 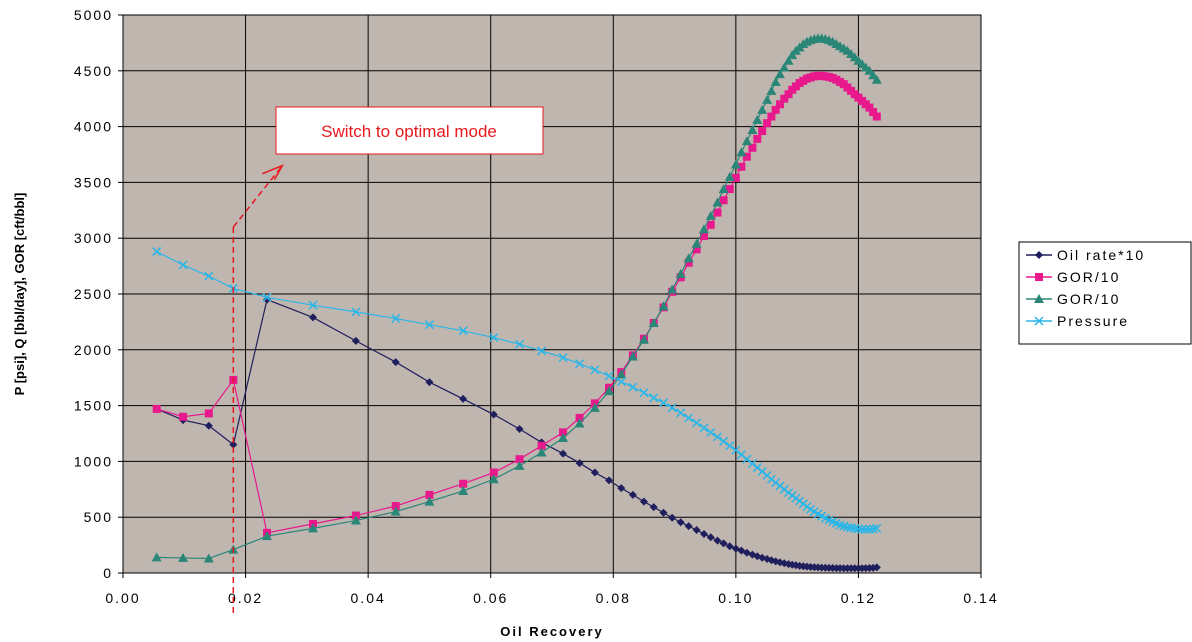 What do you see at coordinates (613, 598) in the screenshot?
I see `x-tick-label: 0.08` at bounding box center [613, 598].